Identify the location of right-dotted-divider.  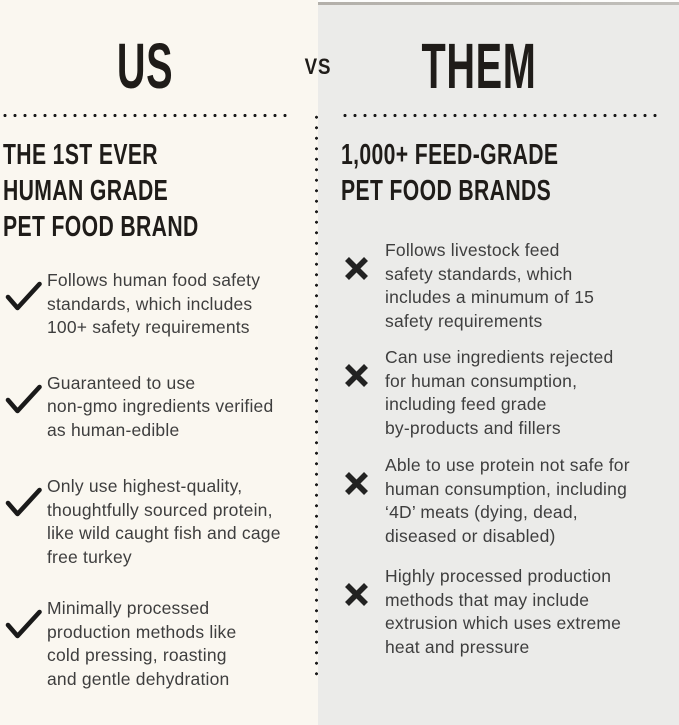
(501, 115).